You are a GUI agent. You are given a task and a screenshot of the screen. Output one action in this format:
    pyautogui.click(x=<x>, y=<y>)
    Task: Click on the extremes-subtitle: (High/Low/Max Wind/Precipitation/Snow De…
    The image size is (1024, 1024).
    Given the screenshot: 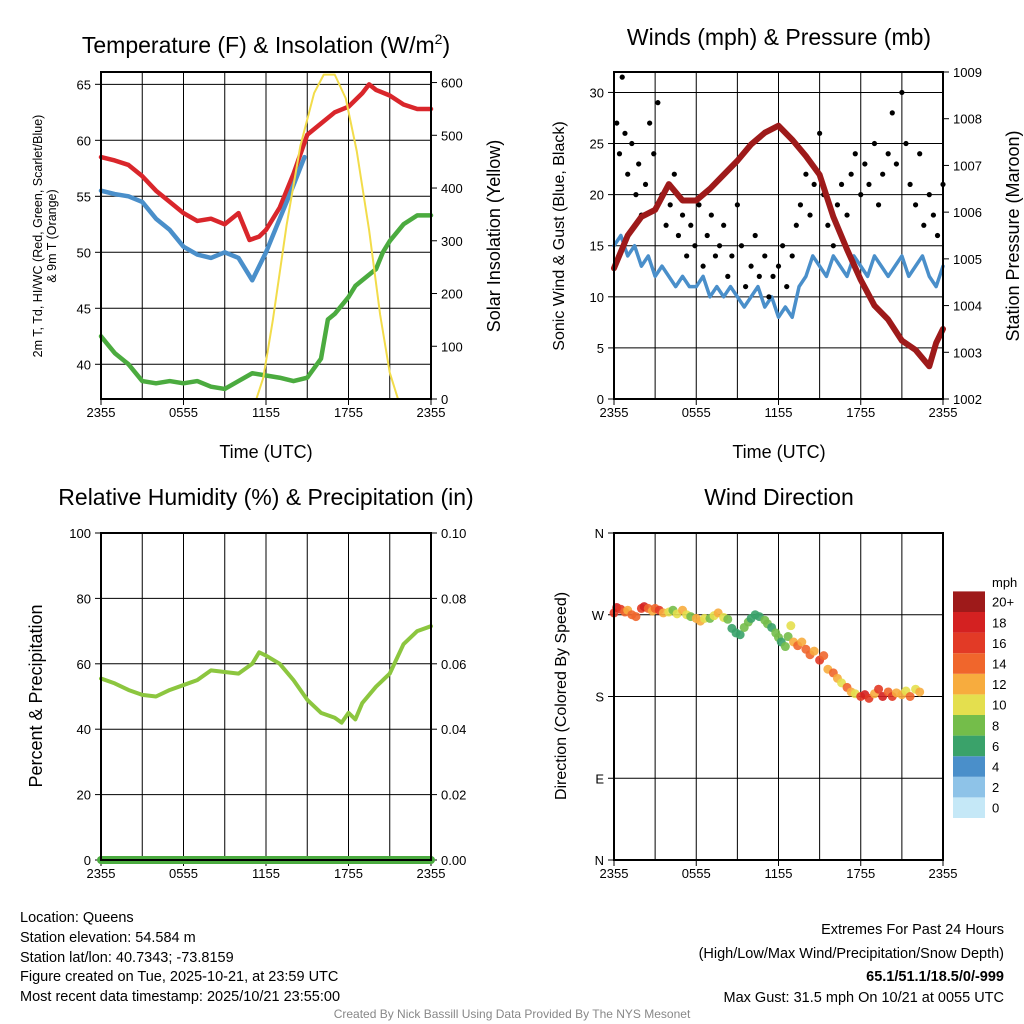 What is the action you would take?
    pyautogui.click(x=851, y=954)
    